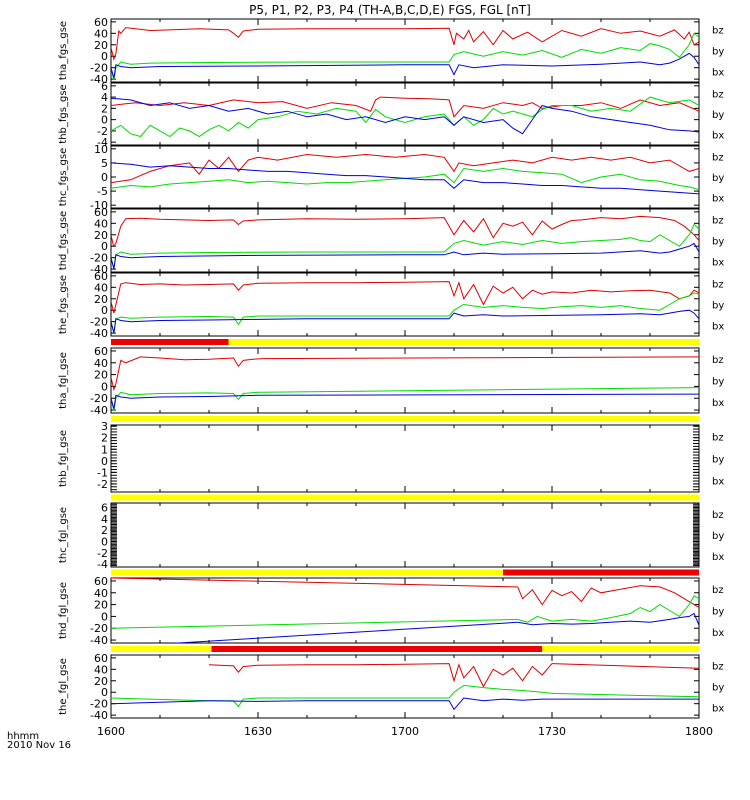  I want to click on panel-ylabel: thb_fgl_gse, so click(63, 458).